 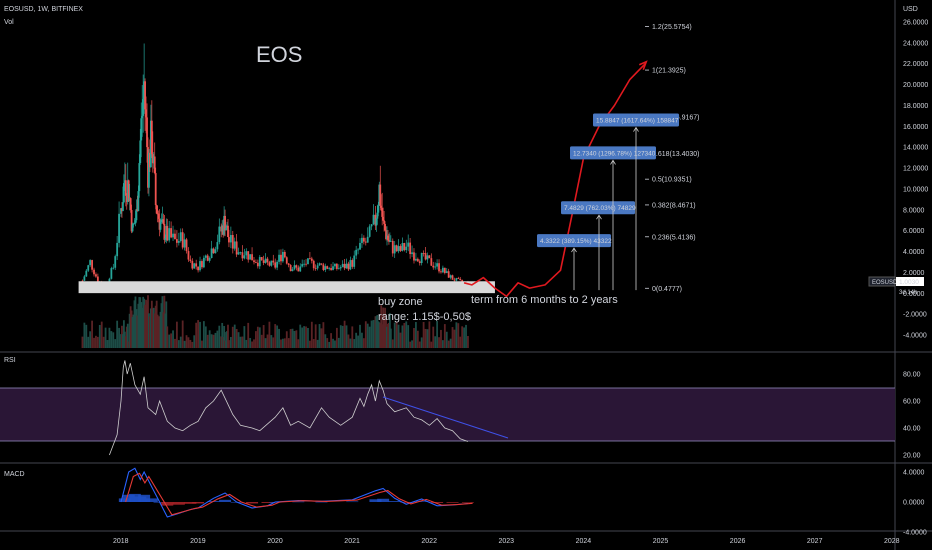 I want to click on y-tick-label: 26.0000, so click(x=915, y=23).